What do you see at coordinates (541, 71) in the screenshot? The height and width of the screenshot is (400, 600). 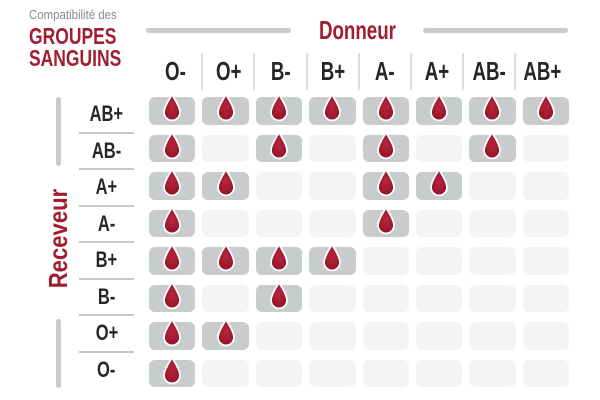 I see `donor-header-abpos: AB+` at bounding box center [541, 71].